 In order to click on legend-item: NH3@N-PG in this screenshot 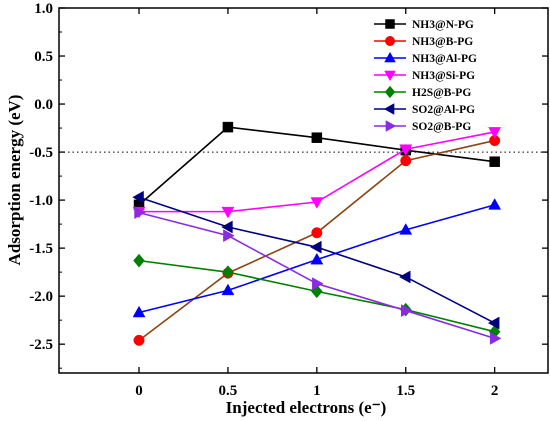, I will do `click(424, 25)`.